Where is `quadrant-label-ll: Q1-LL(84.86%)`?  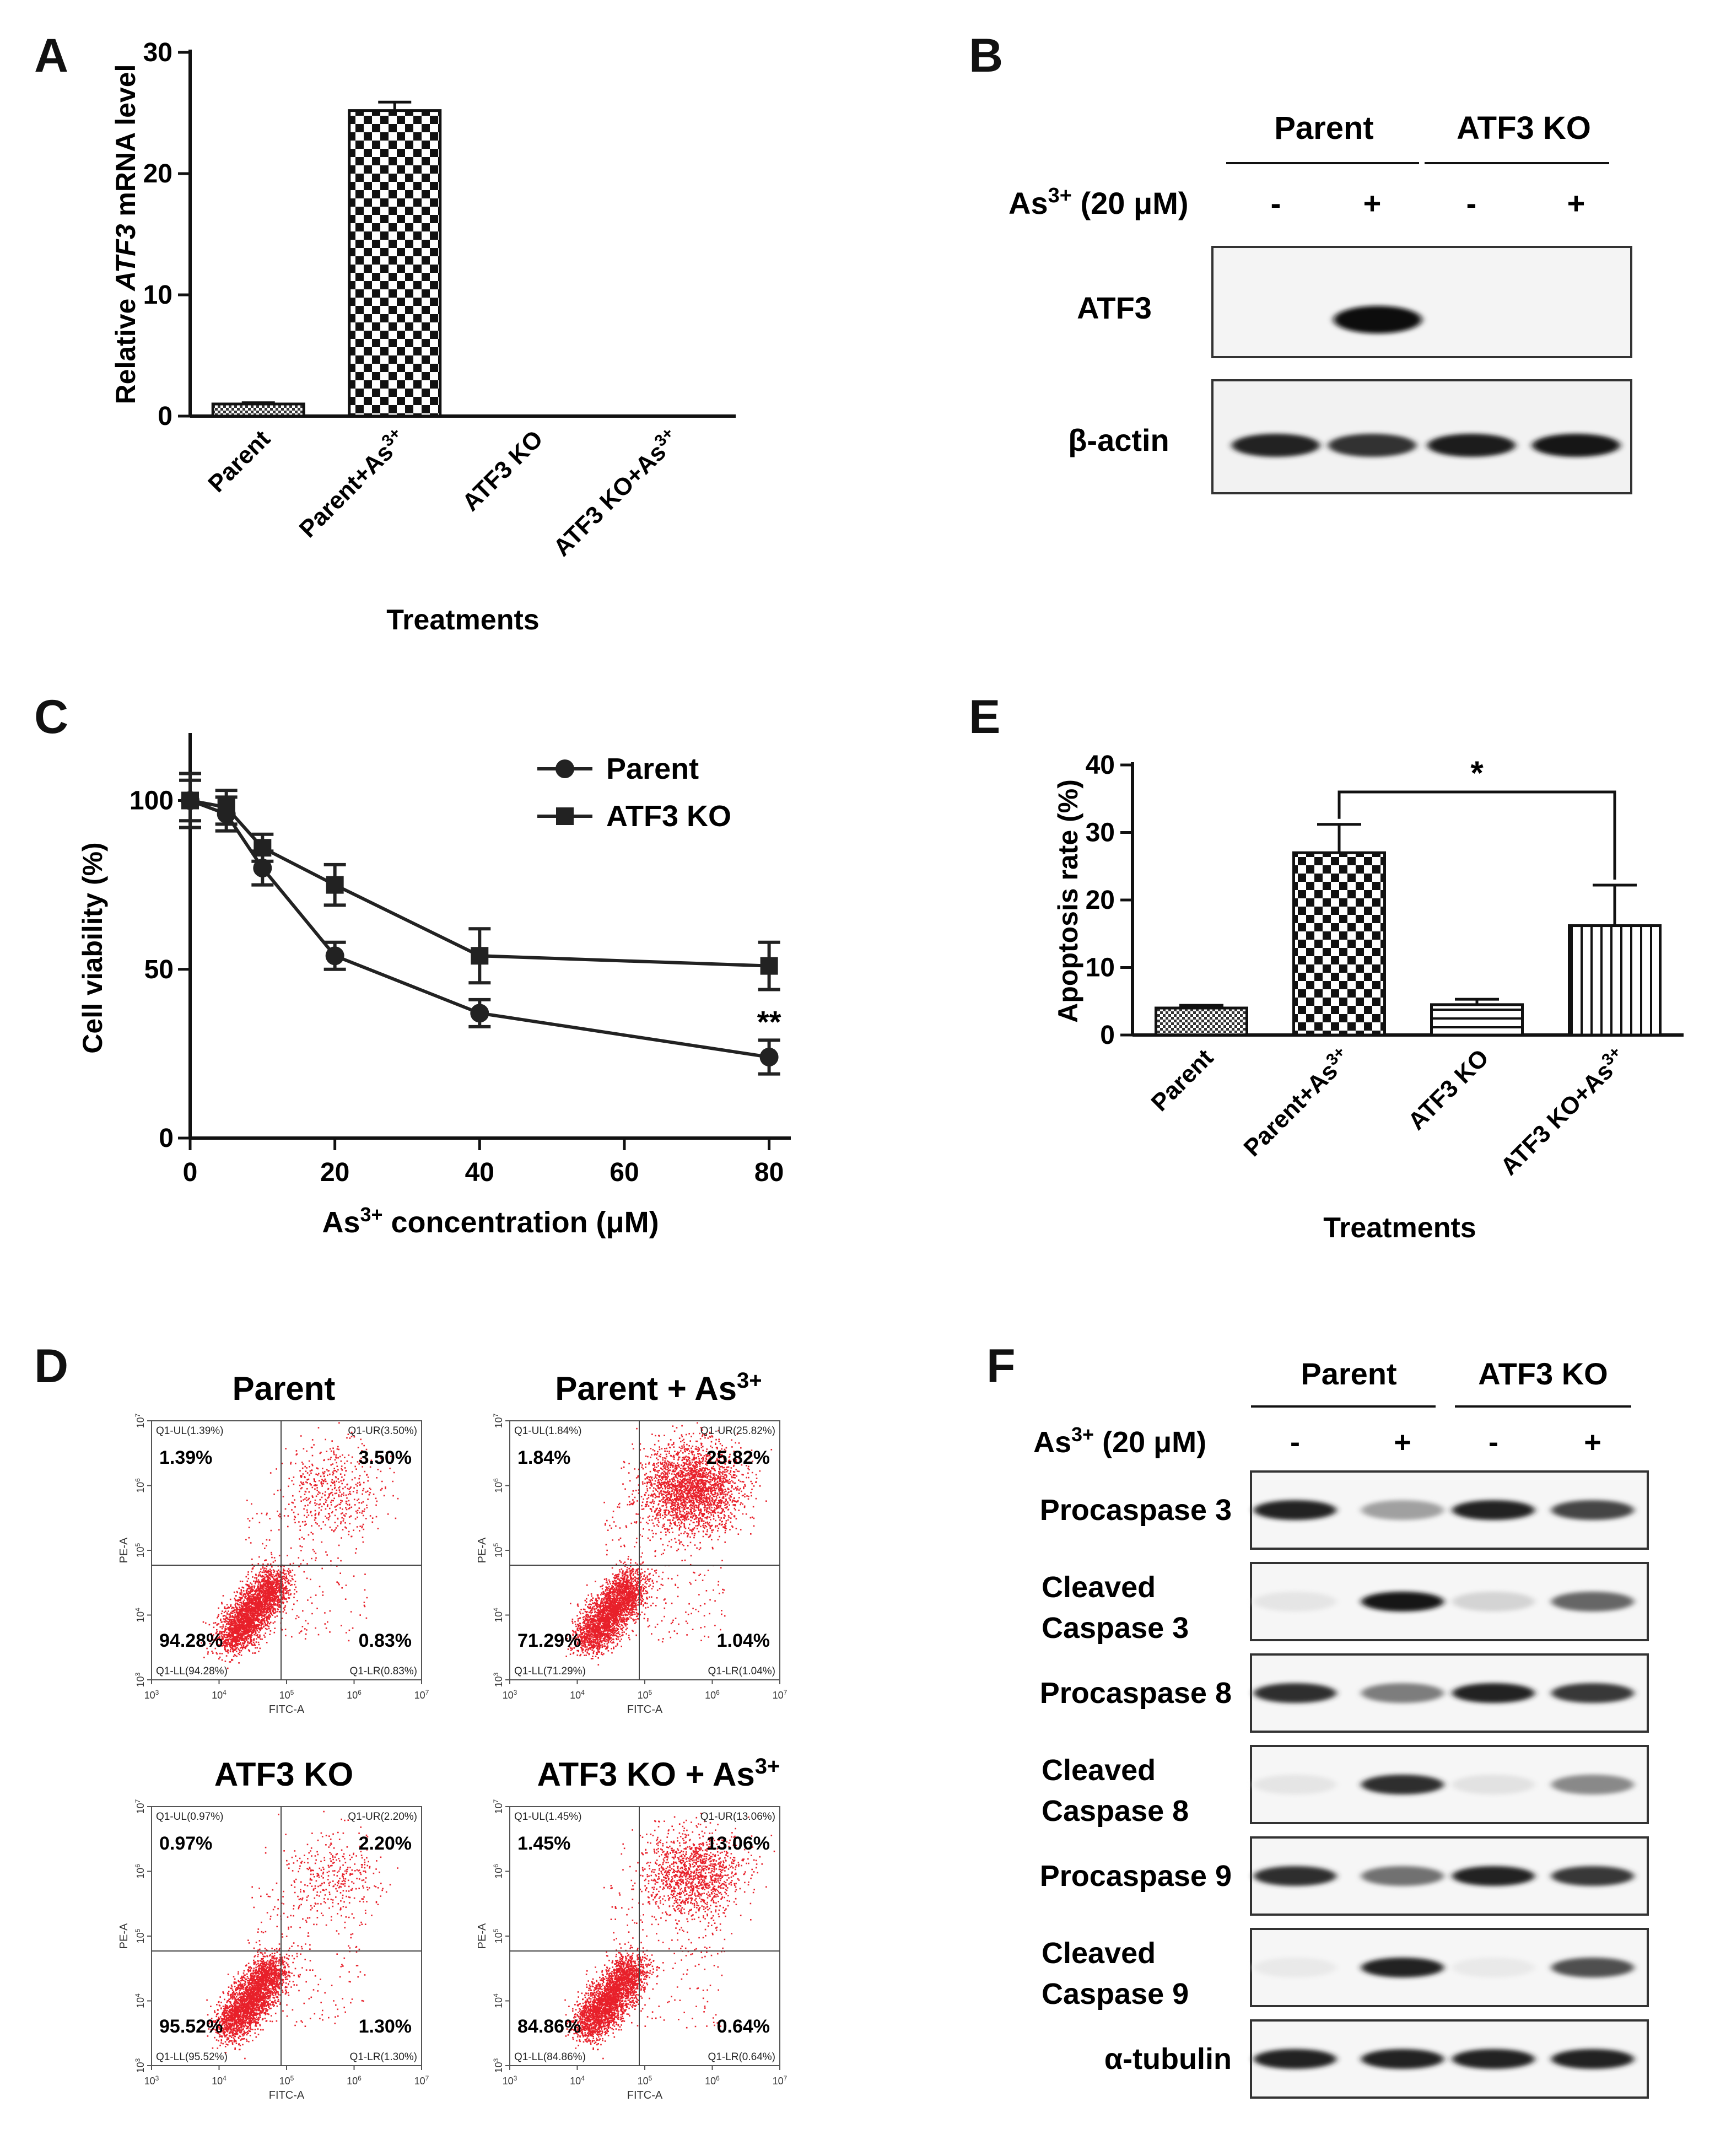
quadrant-label-ll: Q1-LL(84.86%) is located at coordinates (550, 2057).